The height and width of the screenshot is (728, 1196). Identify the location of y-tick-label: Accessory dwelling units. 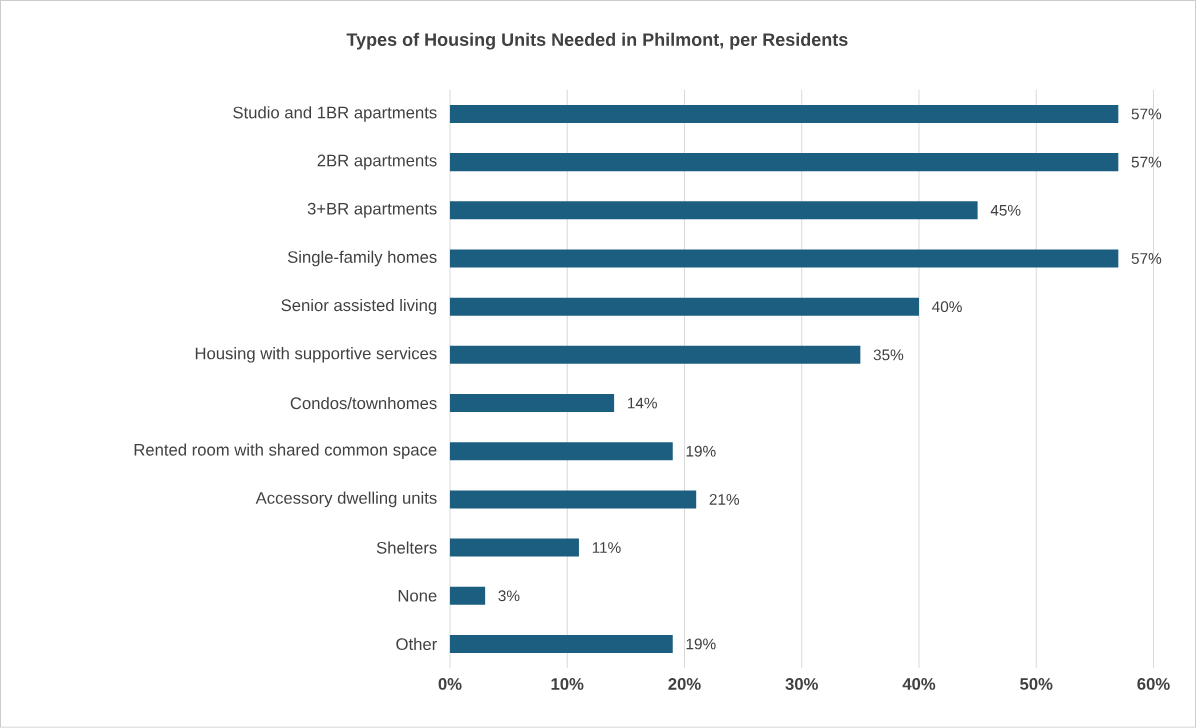
(346, 499).